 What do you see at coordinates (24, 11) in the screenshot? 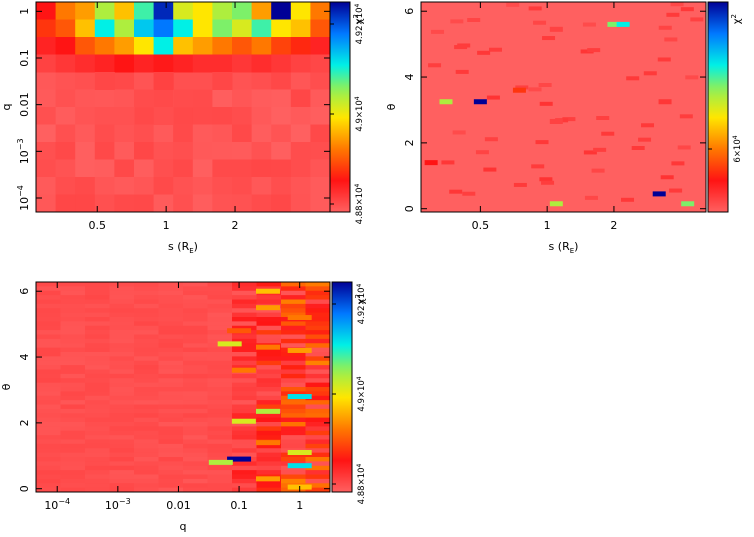
I see `y-tick-label: 1` at bounding box center [24, 11].